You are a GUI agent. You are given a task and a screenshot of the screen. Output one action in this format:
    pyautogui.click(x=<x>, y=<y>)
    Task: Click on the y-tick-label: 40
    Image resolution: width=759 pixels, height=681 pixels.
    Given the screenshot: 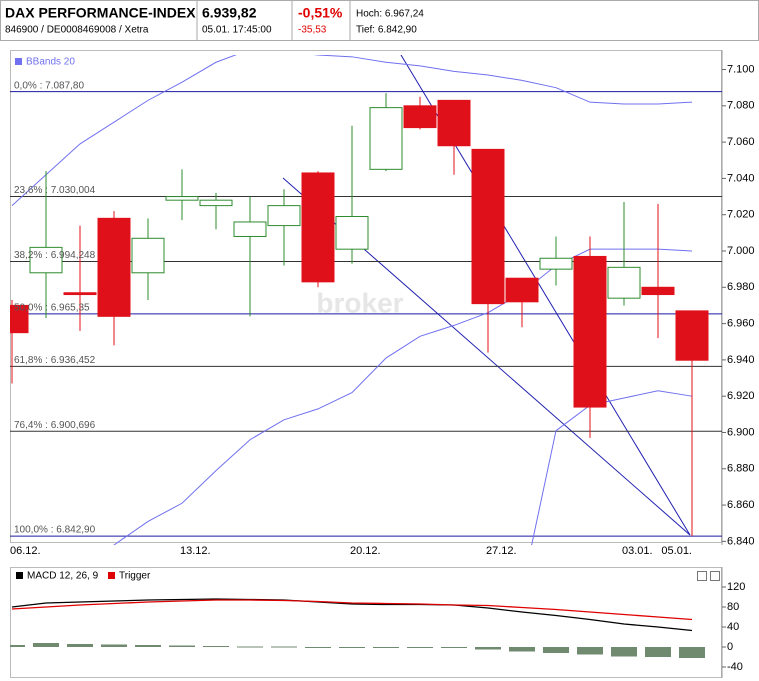 What is the action you would take?
    pyautogui.click(x=733, y=627)
    